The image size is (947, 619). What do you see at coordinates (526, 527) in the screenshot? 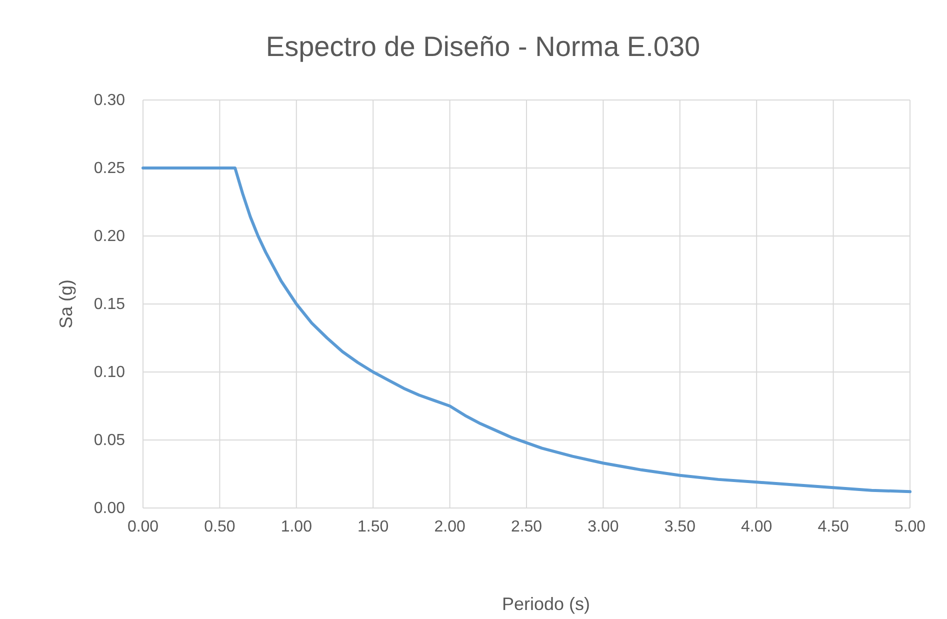
I see `x-tick-label: 2.50` at bounding box center [526, 527].